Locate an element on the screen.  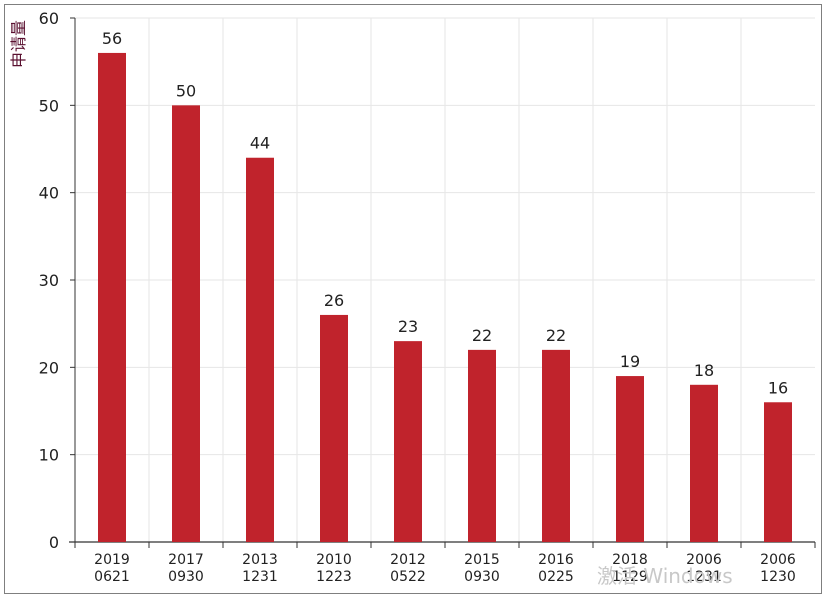
data-label: 23 is located at coordinates (408, 326).